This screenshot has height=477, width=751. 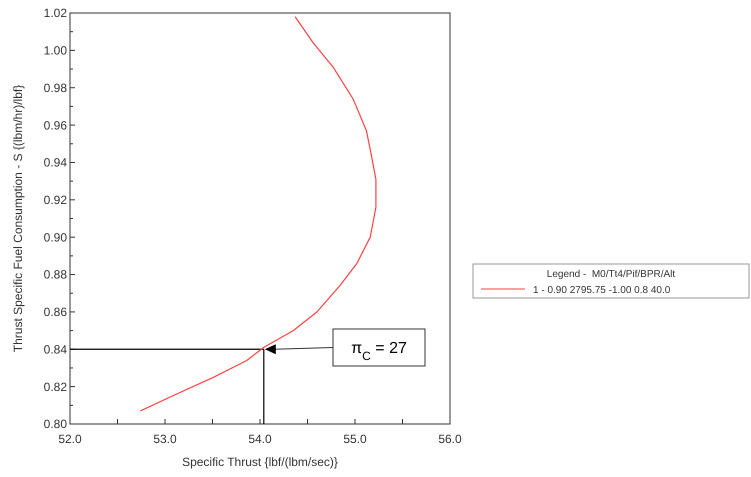 What do you see at coordinates (355, 439) in the screenshot?
I see `x-tick-label: 55.0` at bounding box center [355, 439].